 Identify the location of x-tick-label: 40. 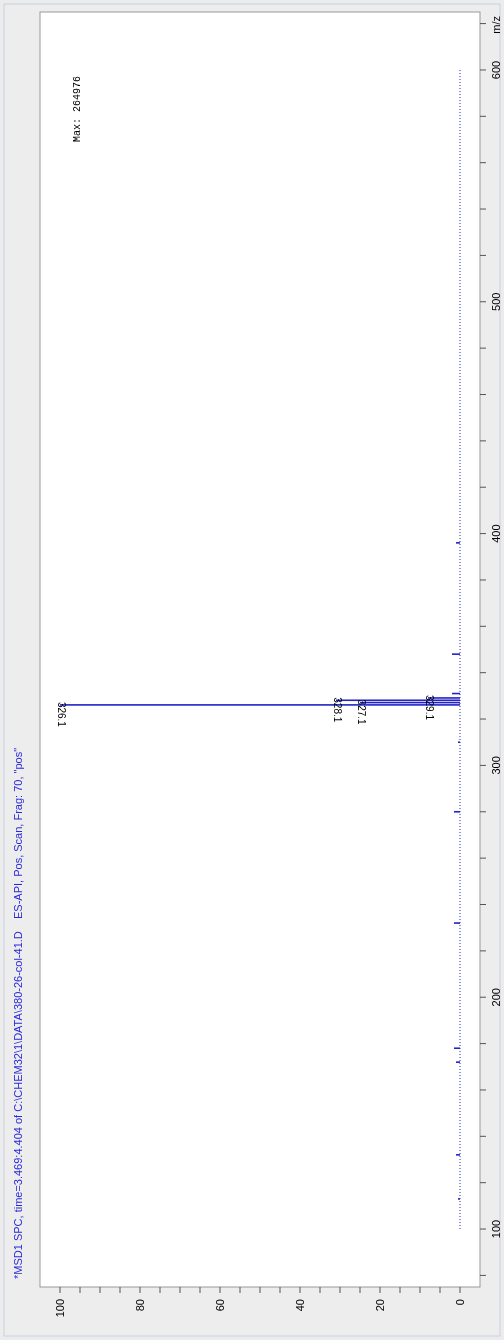
(299, 1305).